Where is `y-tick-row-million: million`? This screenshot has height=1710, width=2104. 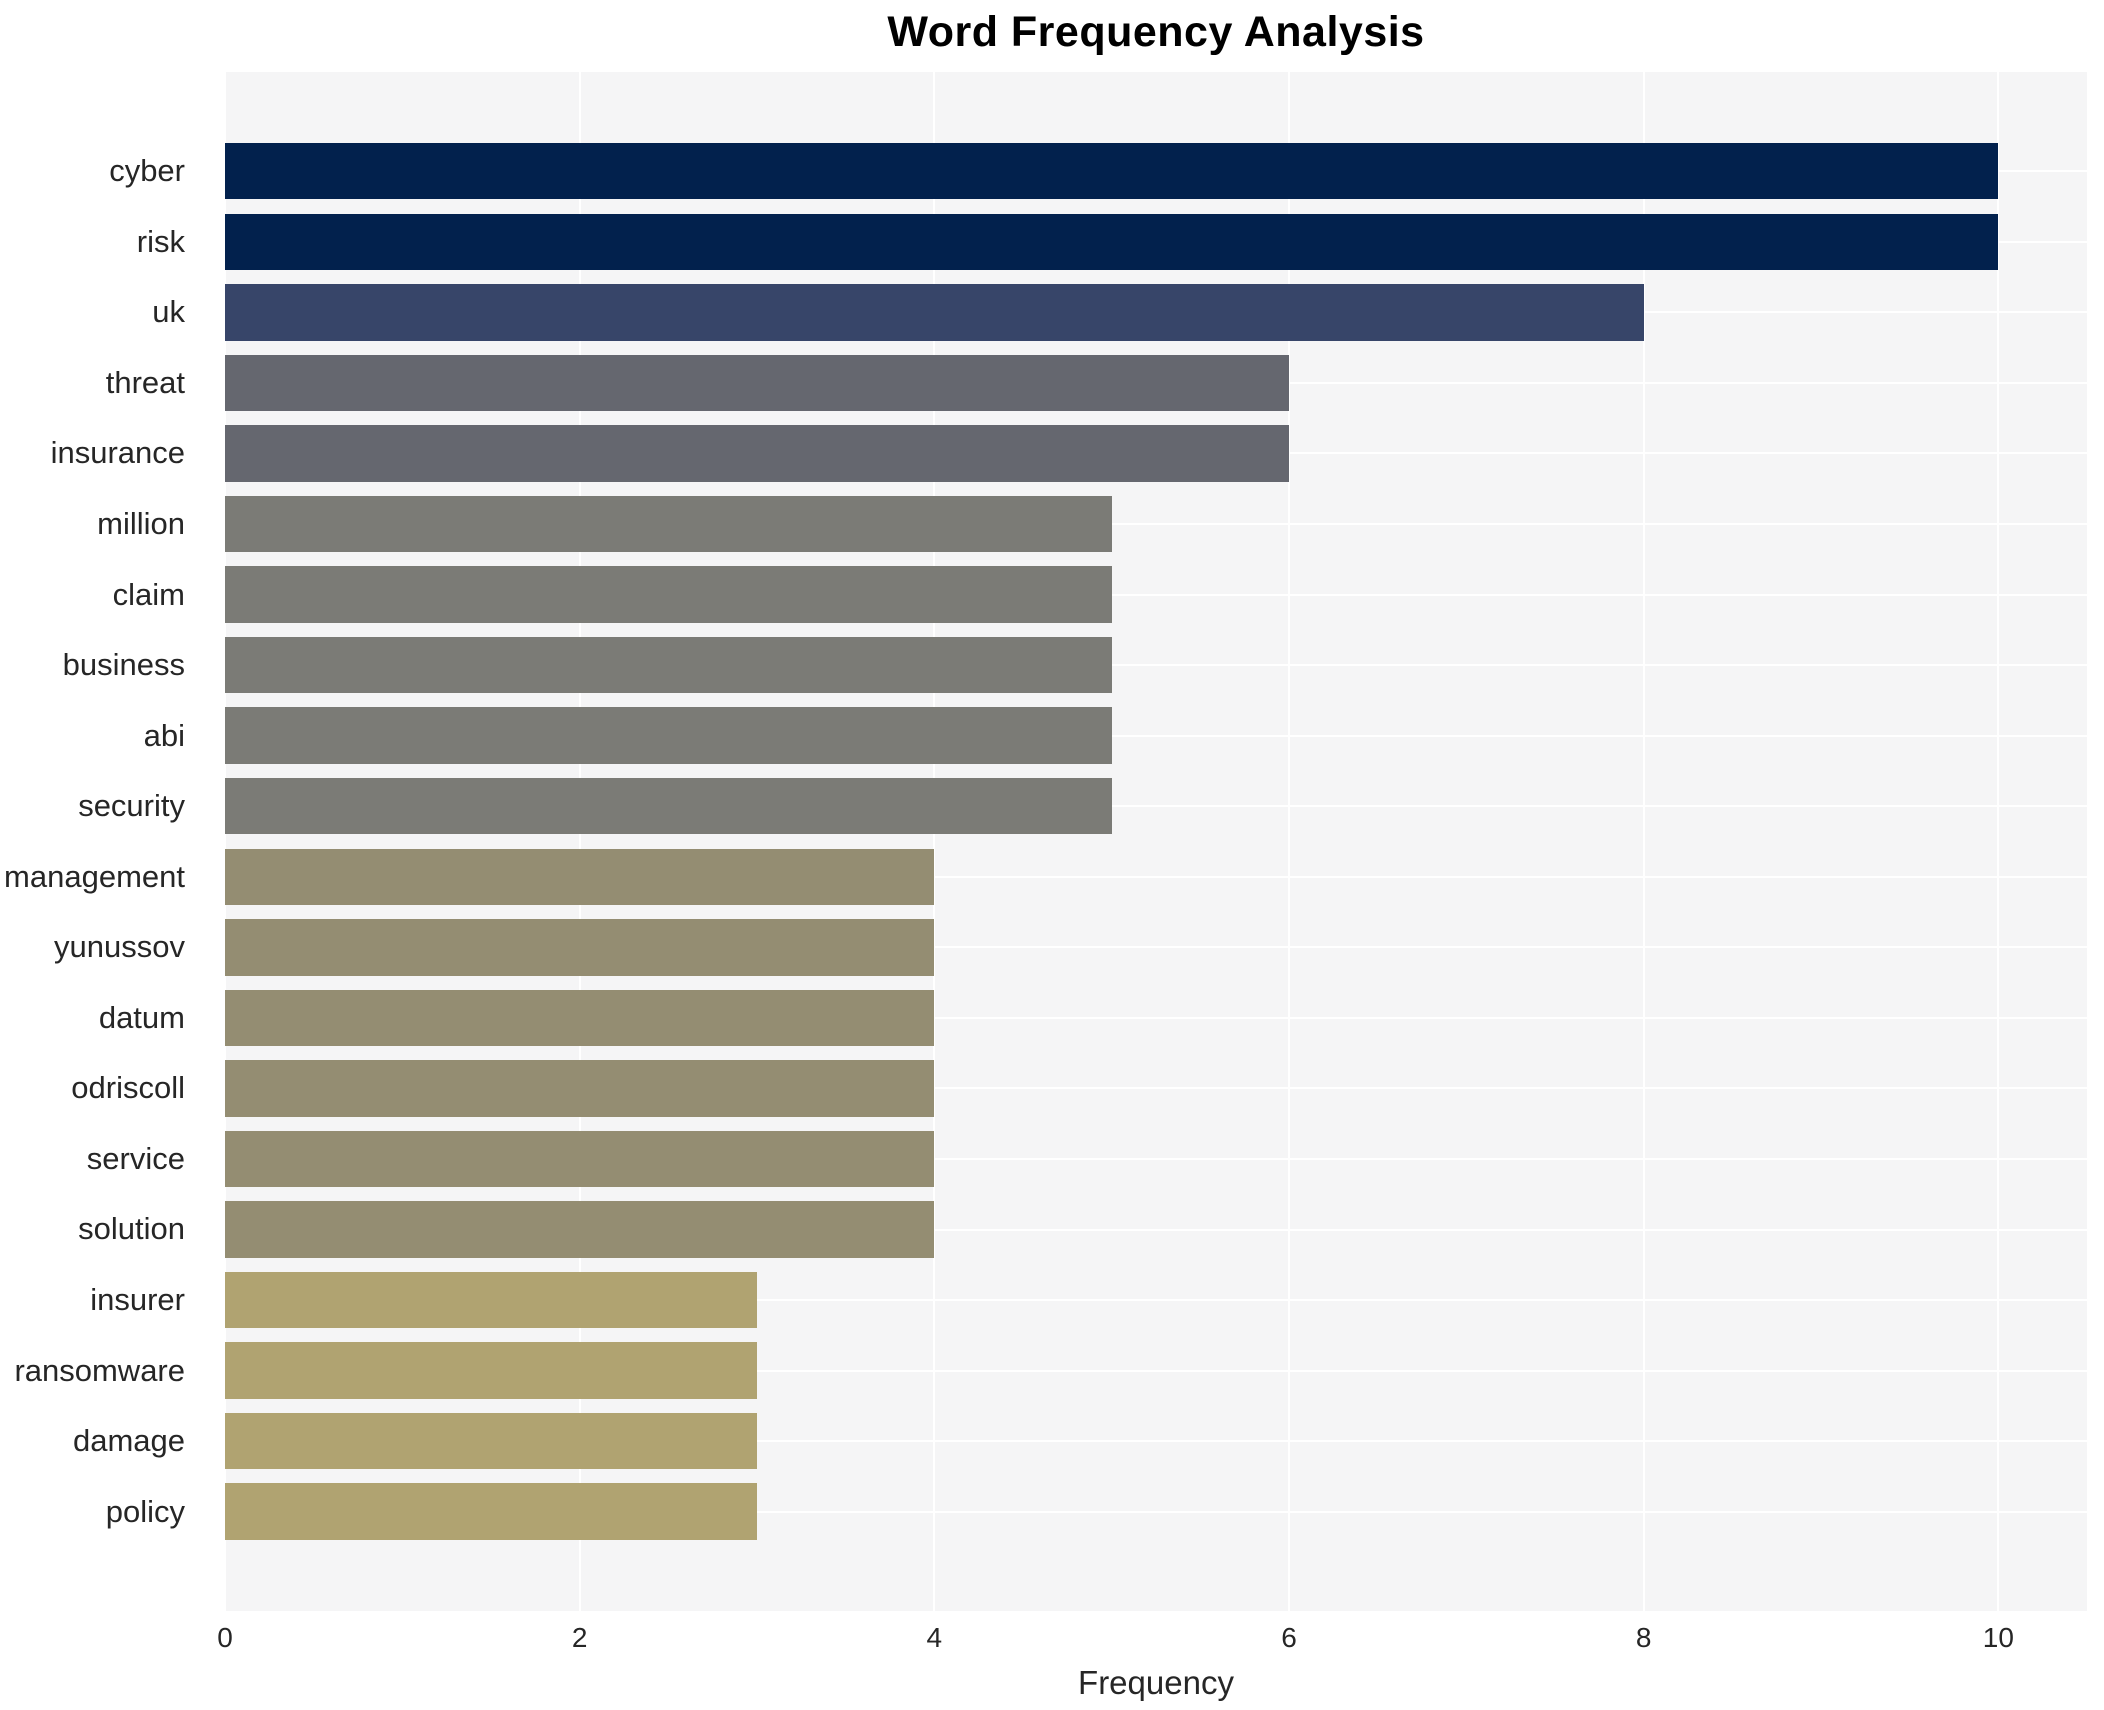 y-tick-row-million: million is located at coordinates (102, 524).